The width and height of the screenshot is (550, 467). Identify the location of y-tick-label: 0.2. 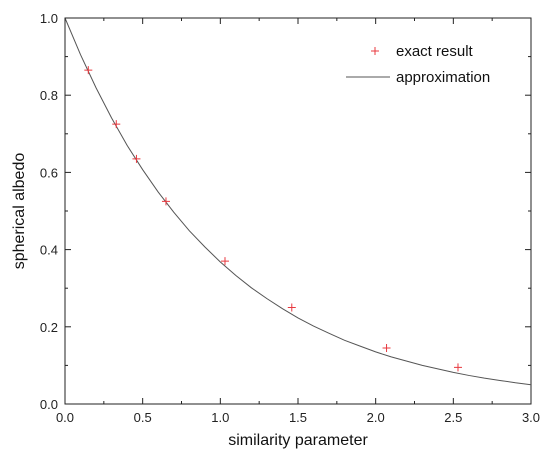
(49, 327).